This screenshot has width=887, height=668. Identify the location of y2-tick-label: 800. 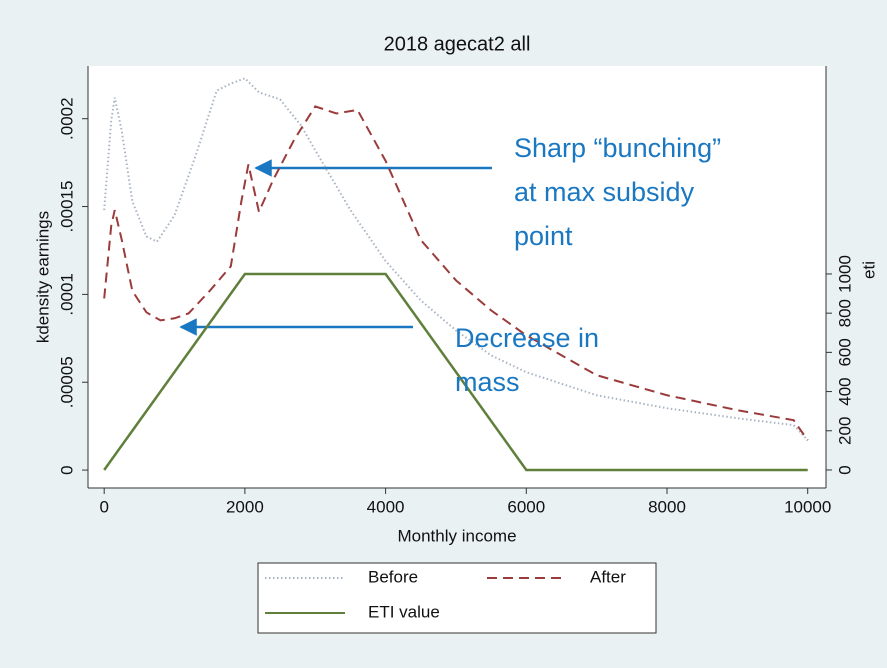
(844, 313).